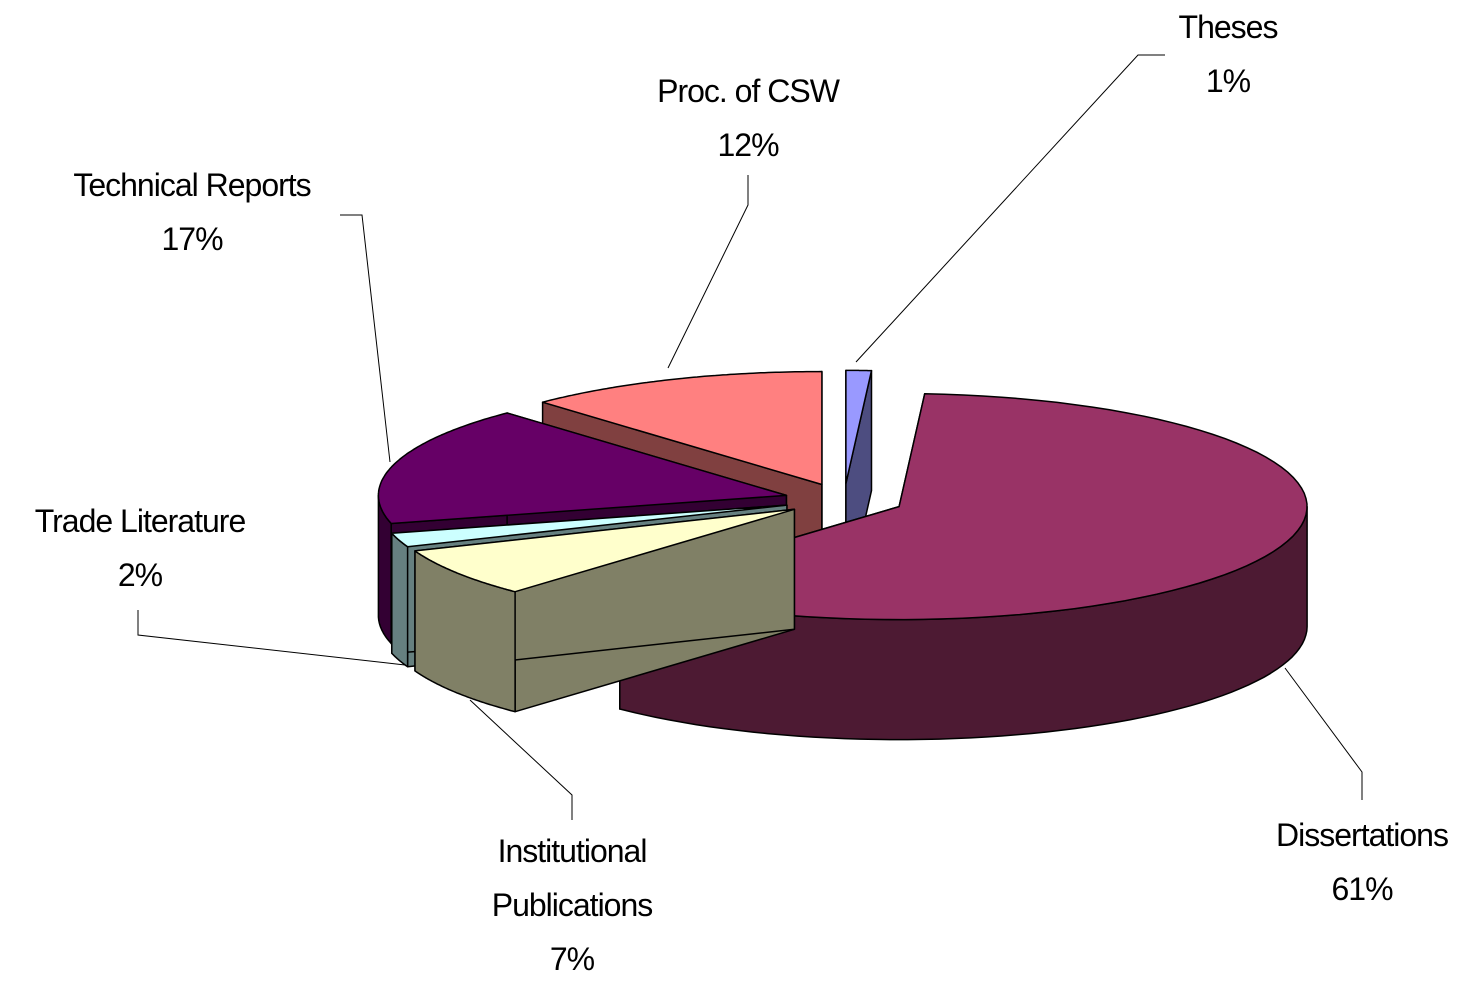 Image resolution: width=1477 pixels, height=986 pixels. Describe the element at coordinates (748, 118) in the screenshot. I see `data-label: Proc. of CSW 12%` at that location.